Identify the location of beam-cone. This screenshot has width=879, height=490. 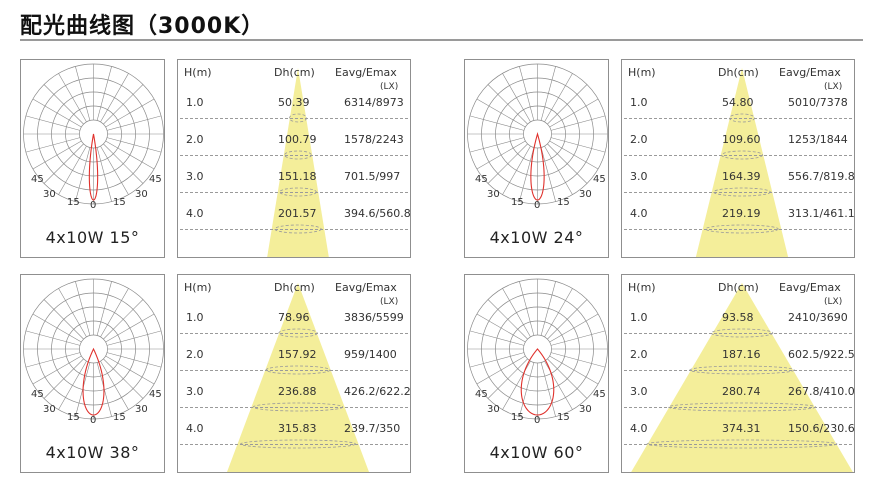
(742, 377).